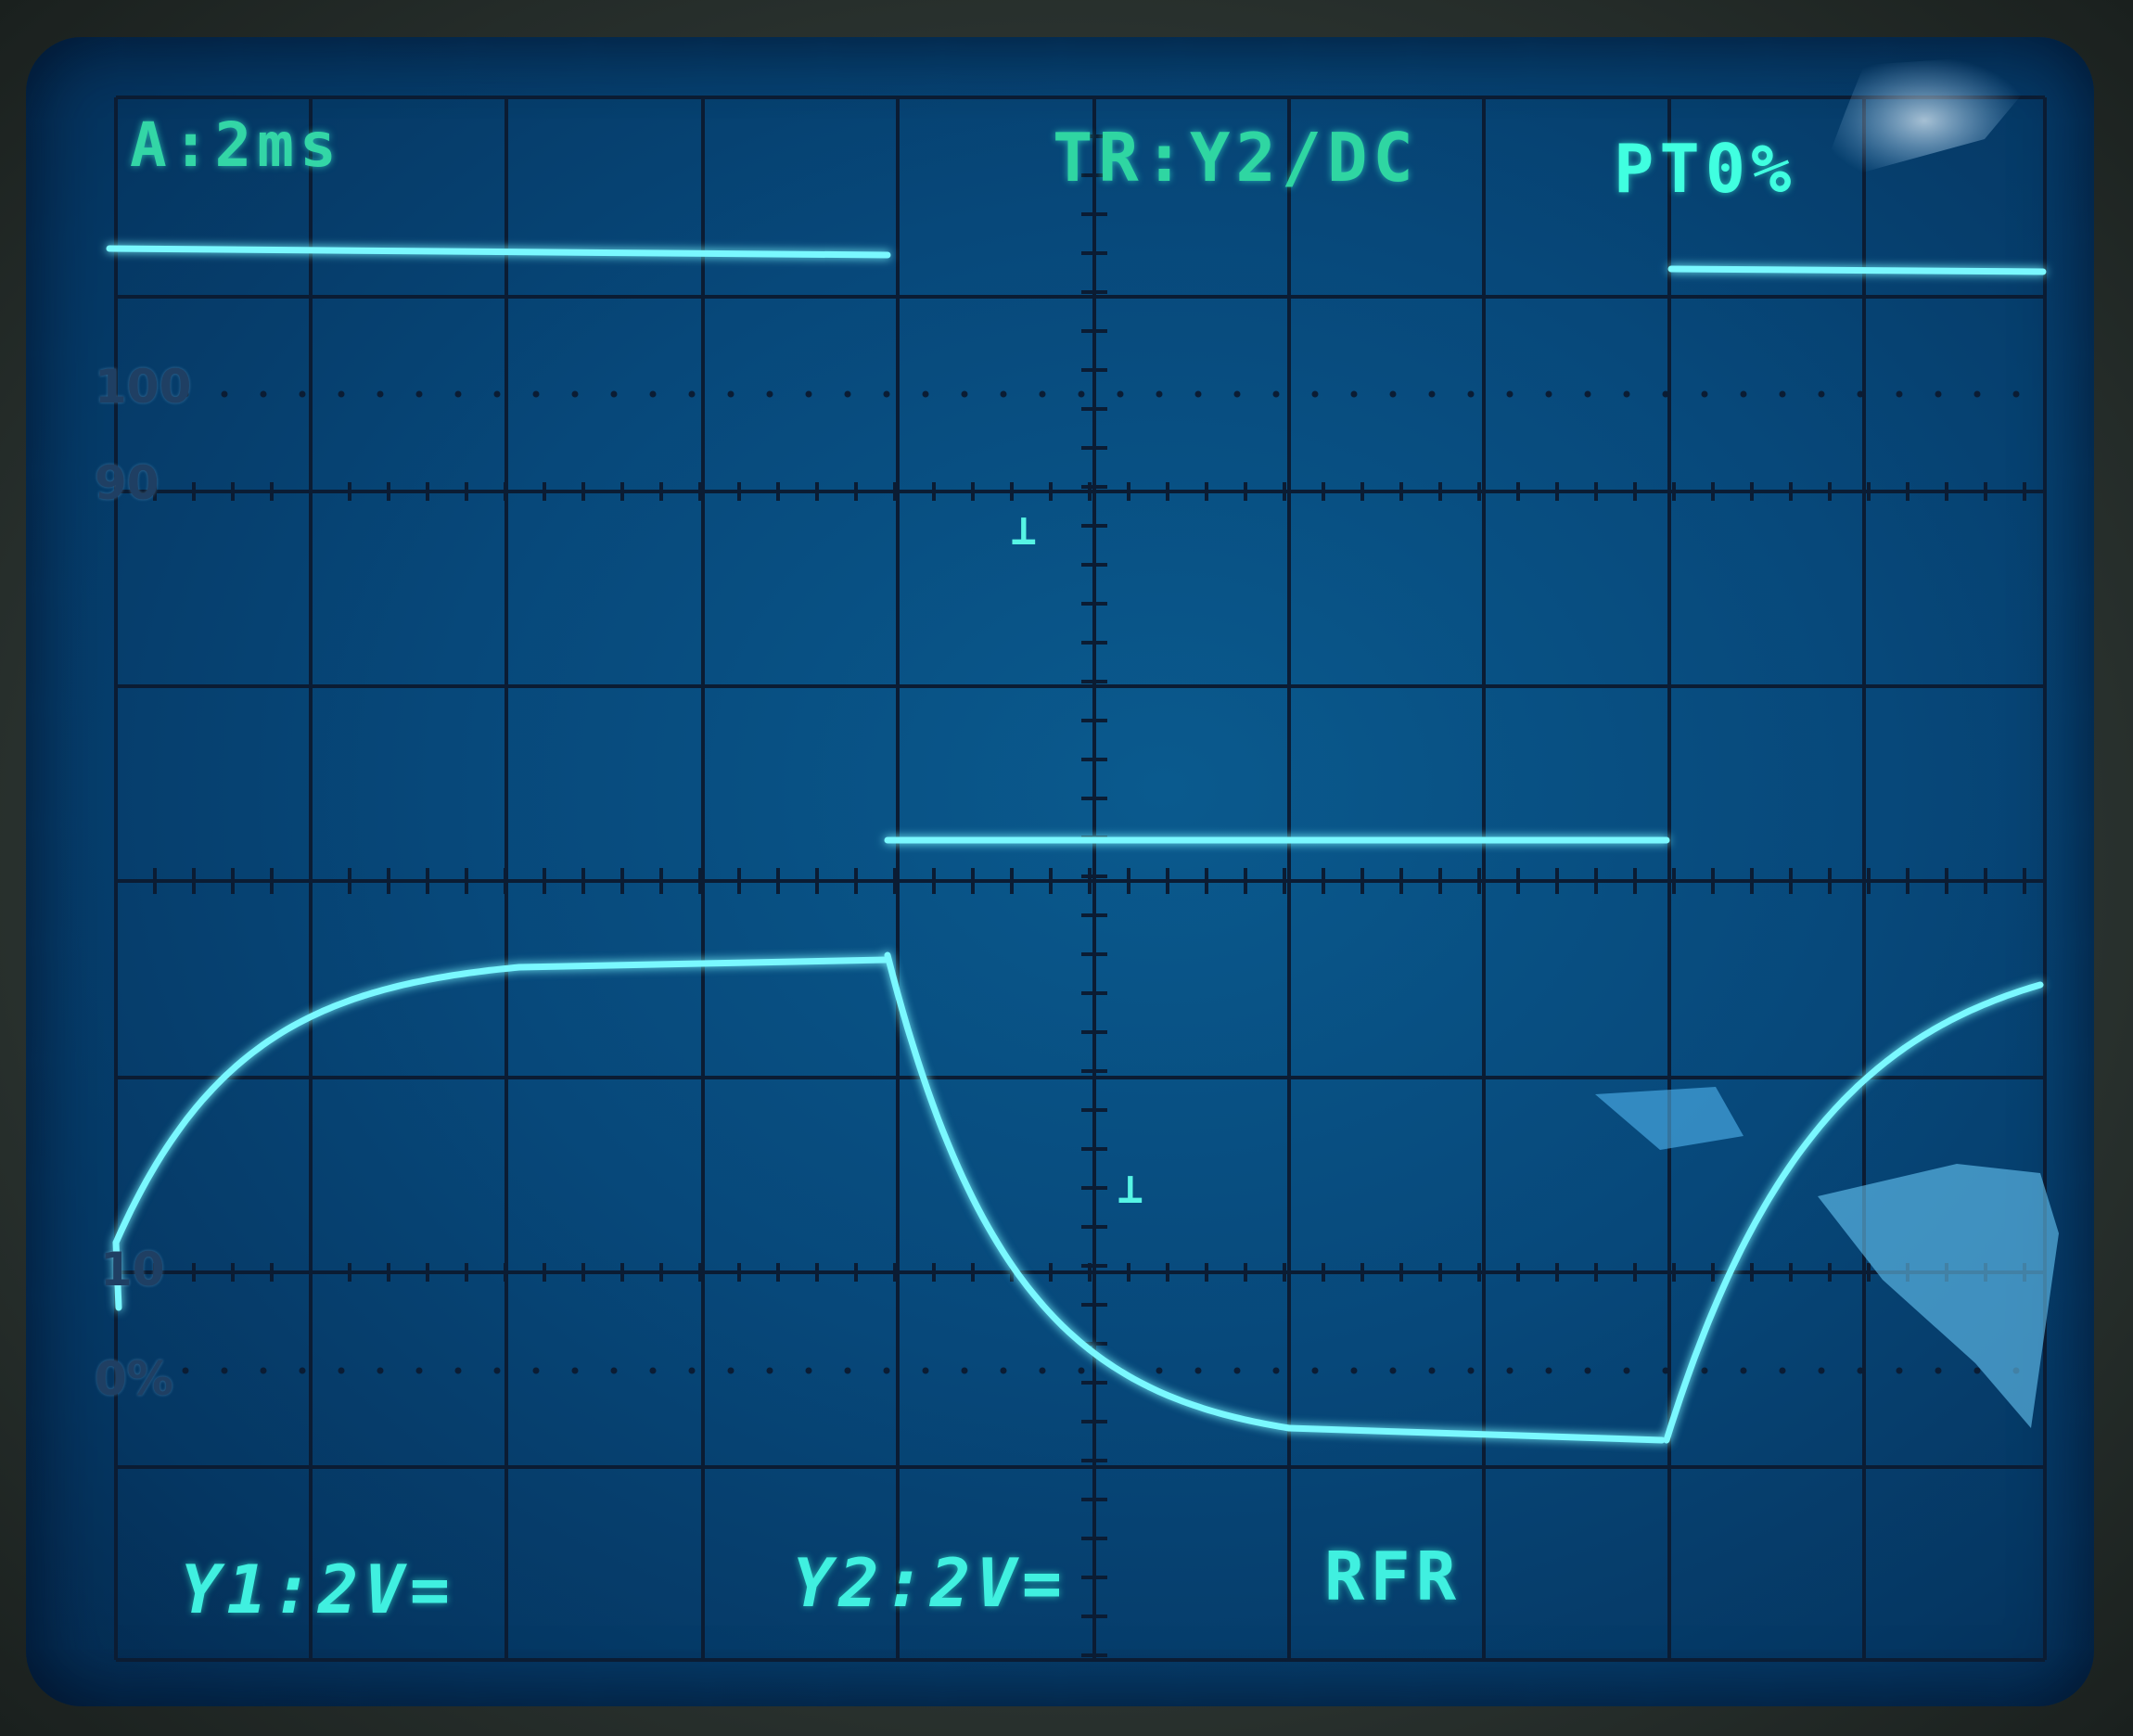  What do you see at coordinates (127, 483) in the screenshot?
I see `scale-label-90: 90` at bounding box center [127, 483].